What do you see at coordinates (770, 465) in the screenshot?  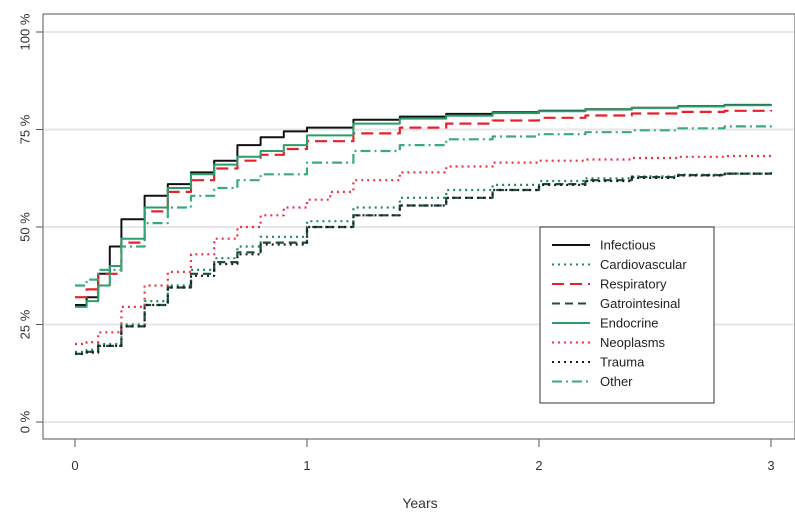 I see `x-tick-label-3: 3` at bounding box center [770, 465].